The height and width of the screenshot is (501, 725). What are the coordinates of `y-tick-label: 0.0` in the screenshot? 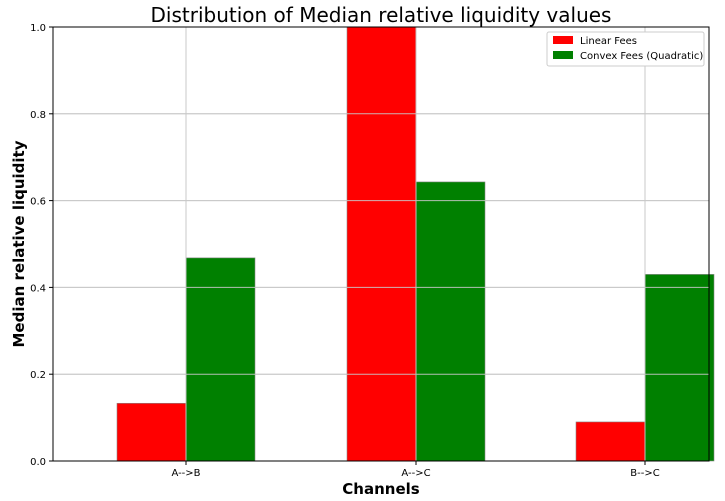 It's located at (38, 462).